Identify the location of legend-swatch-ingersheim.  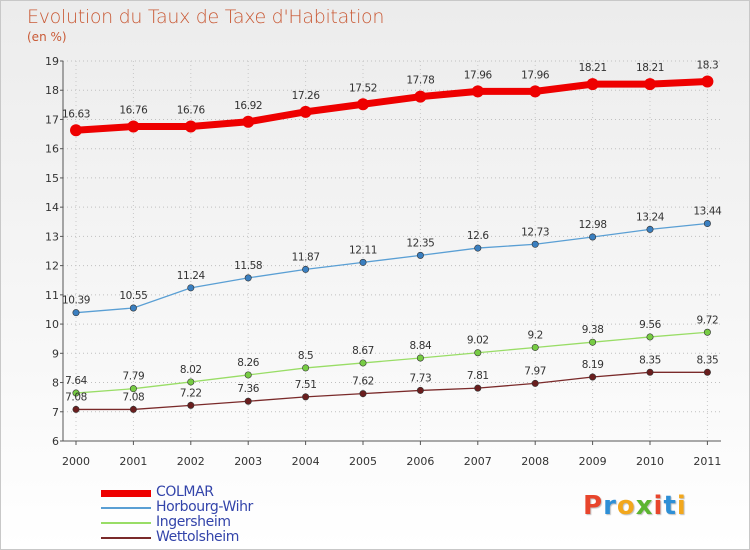
(126, 523).